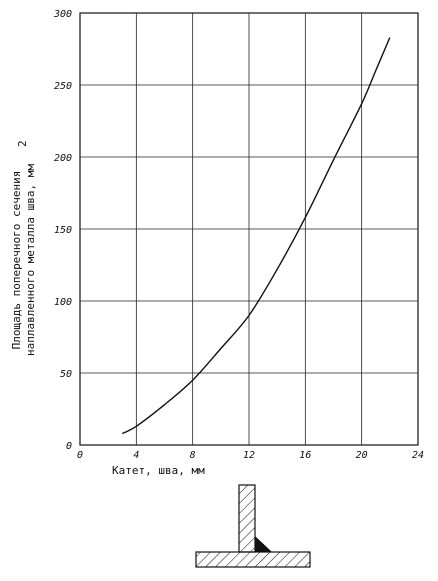 The width and height of the screenshot is (438, 581). Describe the element at coordinates (305, 455) in the screenshot. I see `x-tick-label: 16` at that location.